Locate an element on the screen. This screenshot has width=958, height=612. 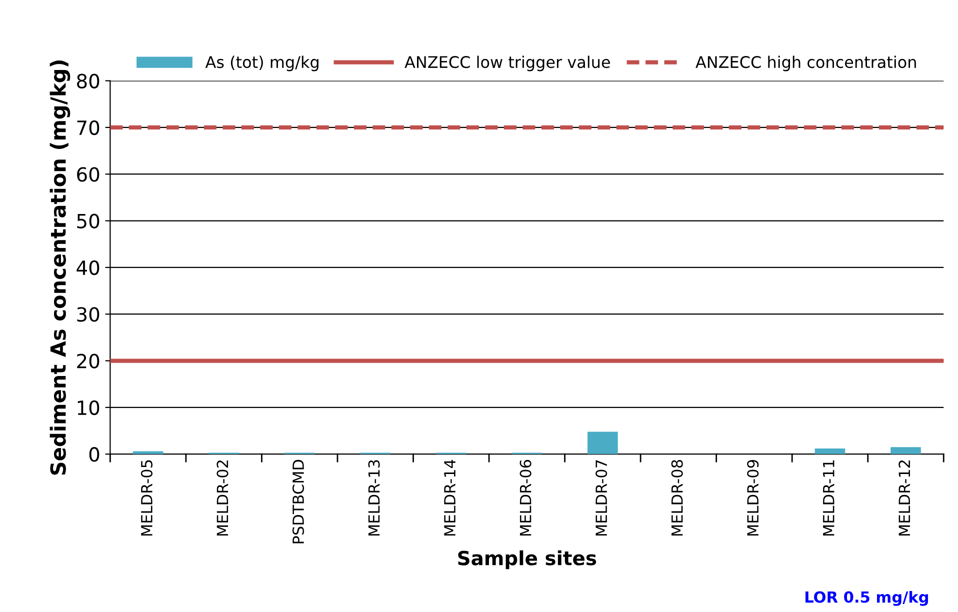
y-tick-label: 70 is located at coordinates (88, 128).